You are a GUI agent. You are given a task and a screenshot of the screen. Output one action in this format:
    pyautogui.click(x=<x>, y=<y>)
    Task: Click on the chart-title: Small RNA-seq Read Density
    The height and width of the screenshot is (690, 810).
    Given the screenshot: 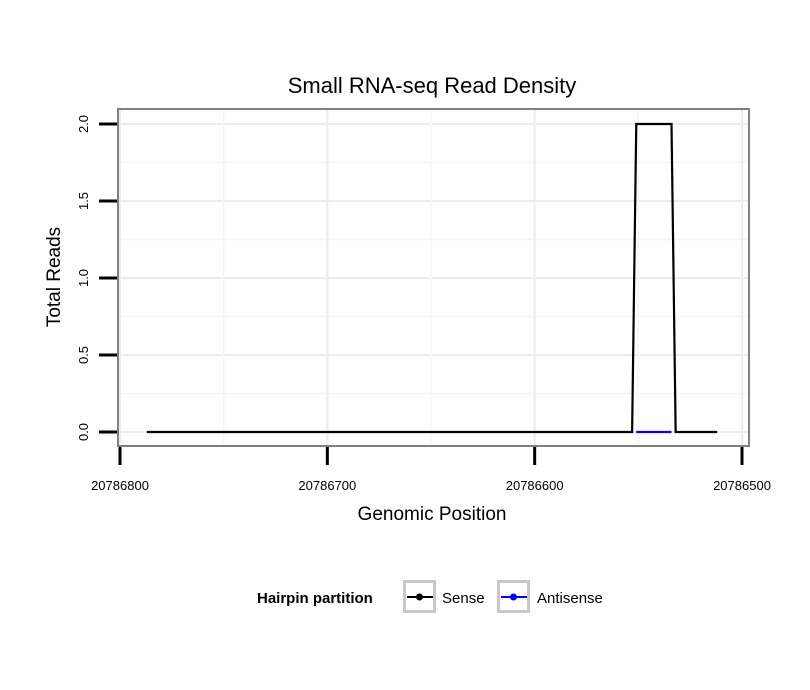 What is the action you would take?
    pyautogui.click(x=432, y=85)
    